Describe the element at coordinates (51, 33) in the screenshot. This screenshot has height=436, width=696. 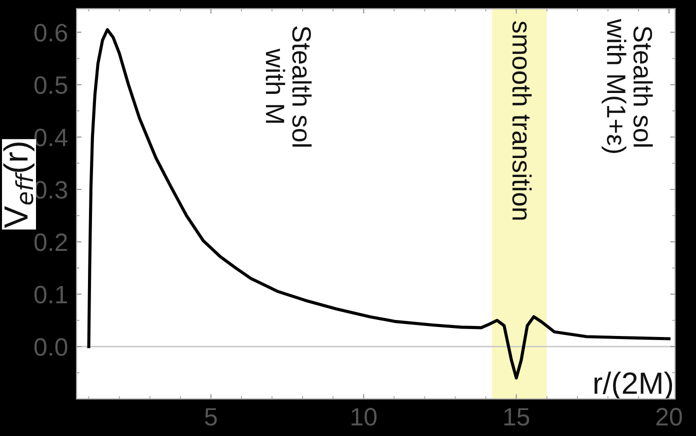
I see `y-tick-label: 0.6` at that location.